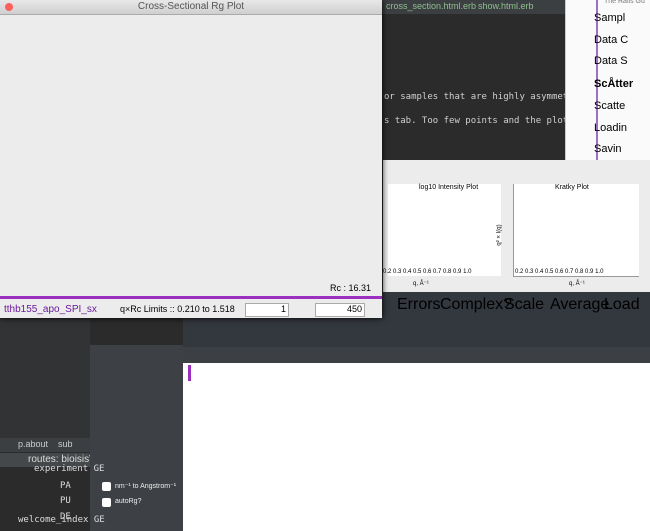 The width and height of the screenshot is (650, 531). Describe the element at coordinates (431, 6) in the screenshot. I see `tab: cross_section.html.erb` at that location.